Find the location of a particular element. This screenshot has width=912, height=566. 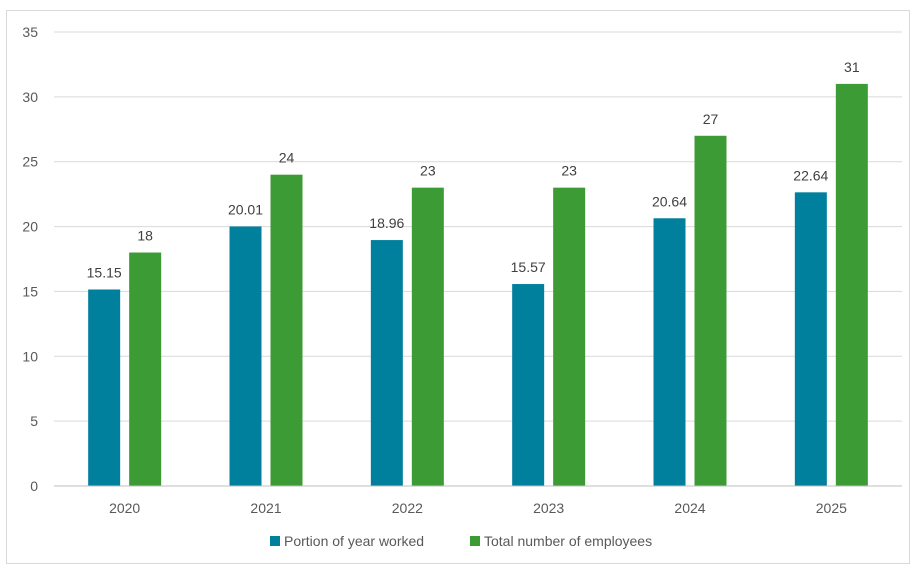

x-tick-label: 2020 is located at coordinates (124, 508).